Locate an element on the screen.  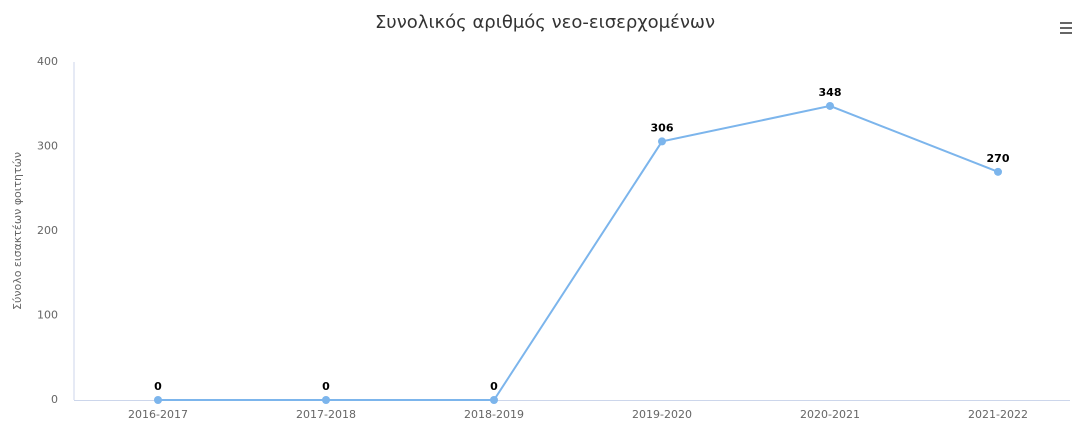
x-tick-label: 2021-2022 is located at coordinates (998, 414).